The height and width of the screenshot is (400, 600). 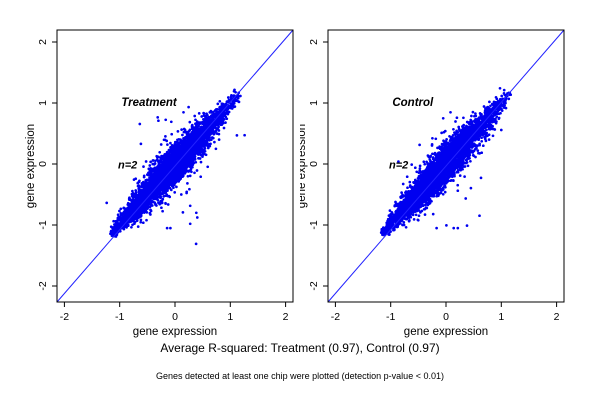 I want to click on scatter-points, so click(x=175, y=167).